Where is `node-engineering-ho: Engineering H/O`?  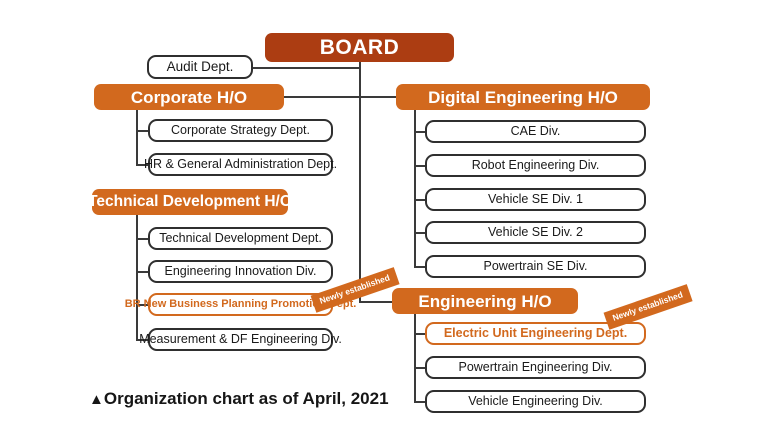 node-engineering-ho: Engineering H/O is located at coordinates (485, 301).